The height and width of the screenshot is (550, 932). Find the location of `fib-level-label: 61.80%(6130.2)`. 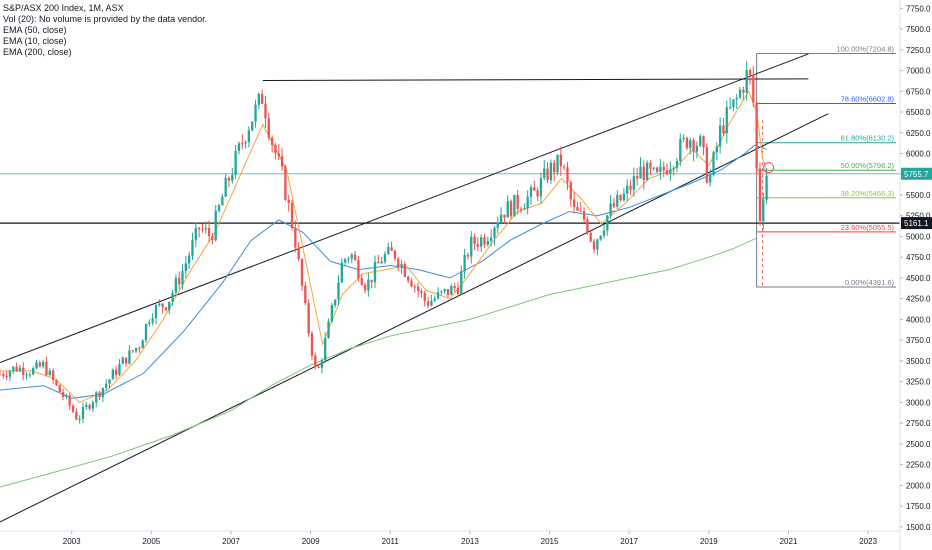

fib-level-label: 61.80%(6130.2) is located at coordinates (868, 138).